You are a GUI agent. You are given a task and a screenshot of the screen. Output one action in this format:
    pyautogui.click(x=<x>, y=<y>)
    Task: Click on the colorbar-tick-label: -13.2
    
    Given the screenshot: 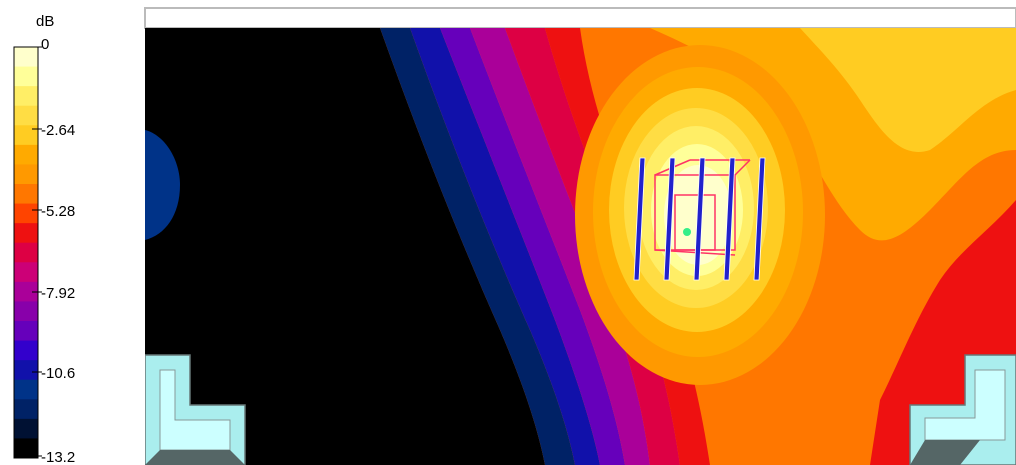 What is the action you would take?
    pyautogui.click(x=58, y=457)
    